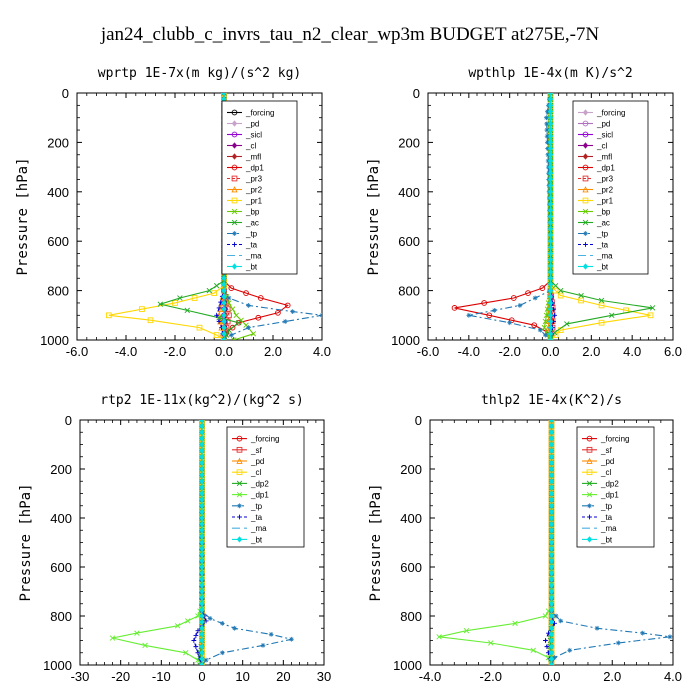  Describe the element at coordinates (264, 439) in the screenshot. I see `legend-label: _forcing` at that location.